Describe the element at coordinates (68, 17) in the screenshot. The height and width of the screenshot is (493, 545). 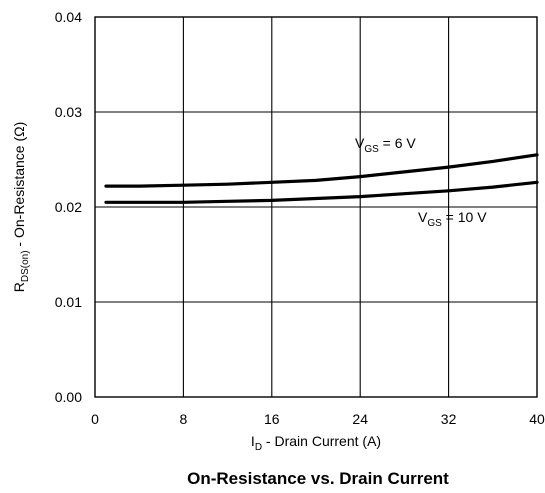
I see `y-tick-label: 0.04` at that location.